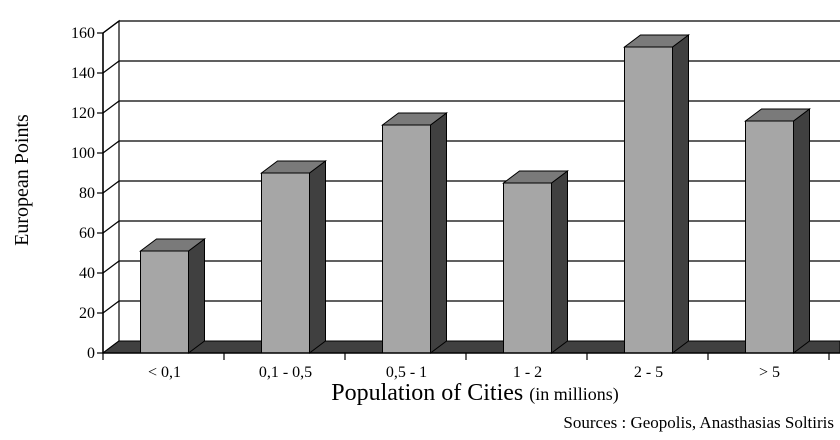 The image size is (840, 440). What do you see at coordinates (91, 353) in the screenshot?
I see `y-tick-label: 0` at bounding box center [91, 353].